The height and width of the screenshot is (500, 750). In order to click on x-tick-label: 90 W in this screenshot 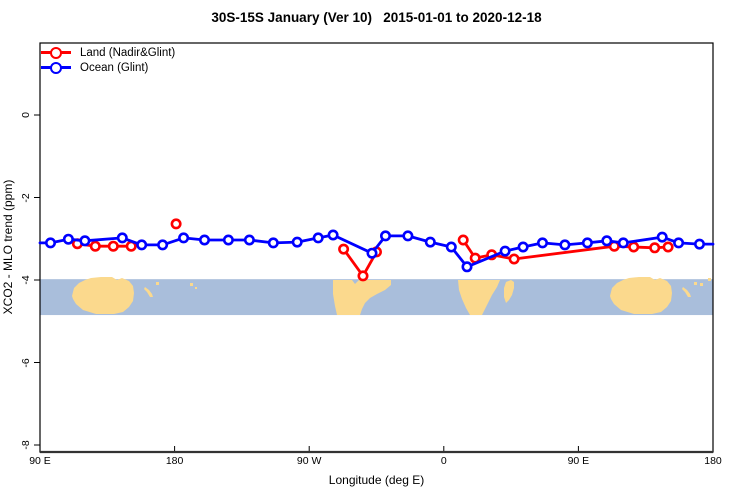, I will do `click(309, 461)`.